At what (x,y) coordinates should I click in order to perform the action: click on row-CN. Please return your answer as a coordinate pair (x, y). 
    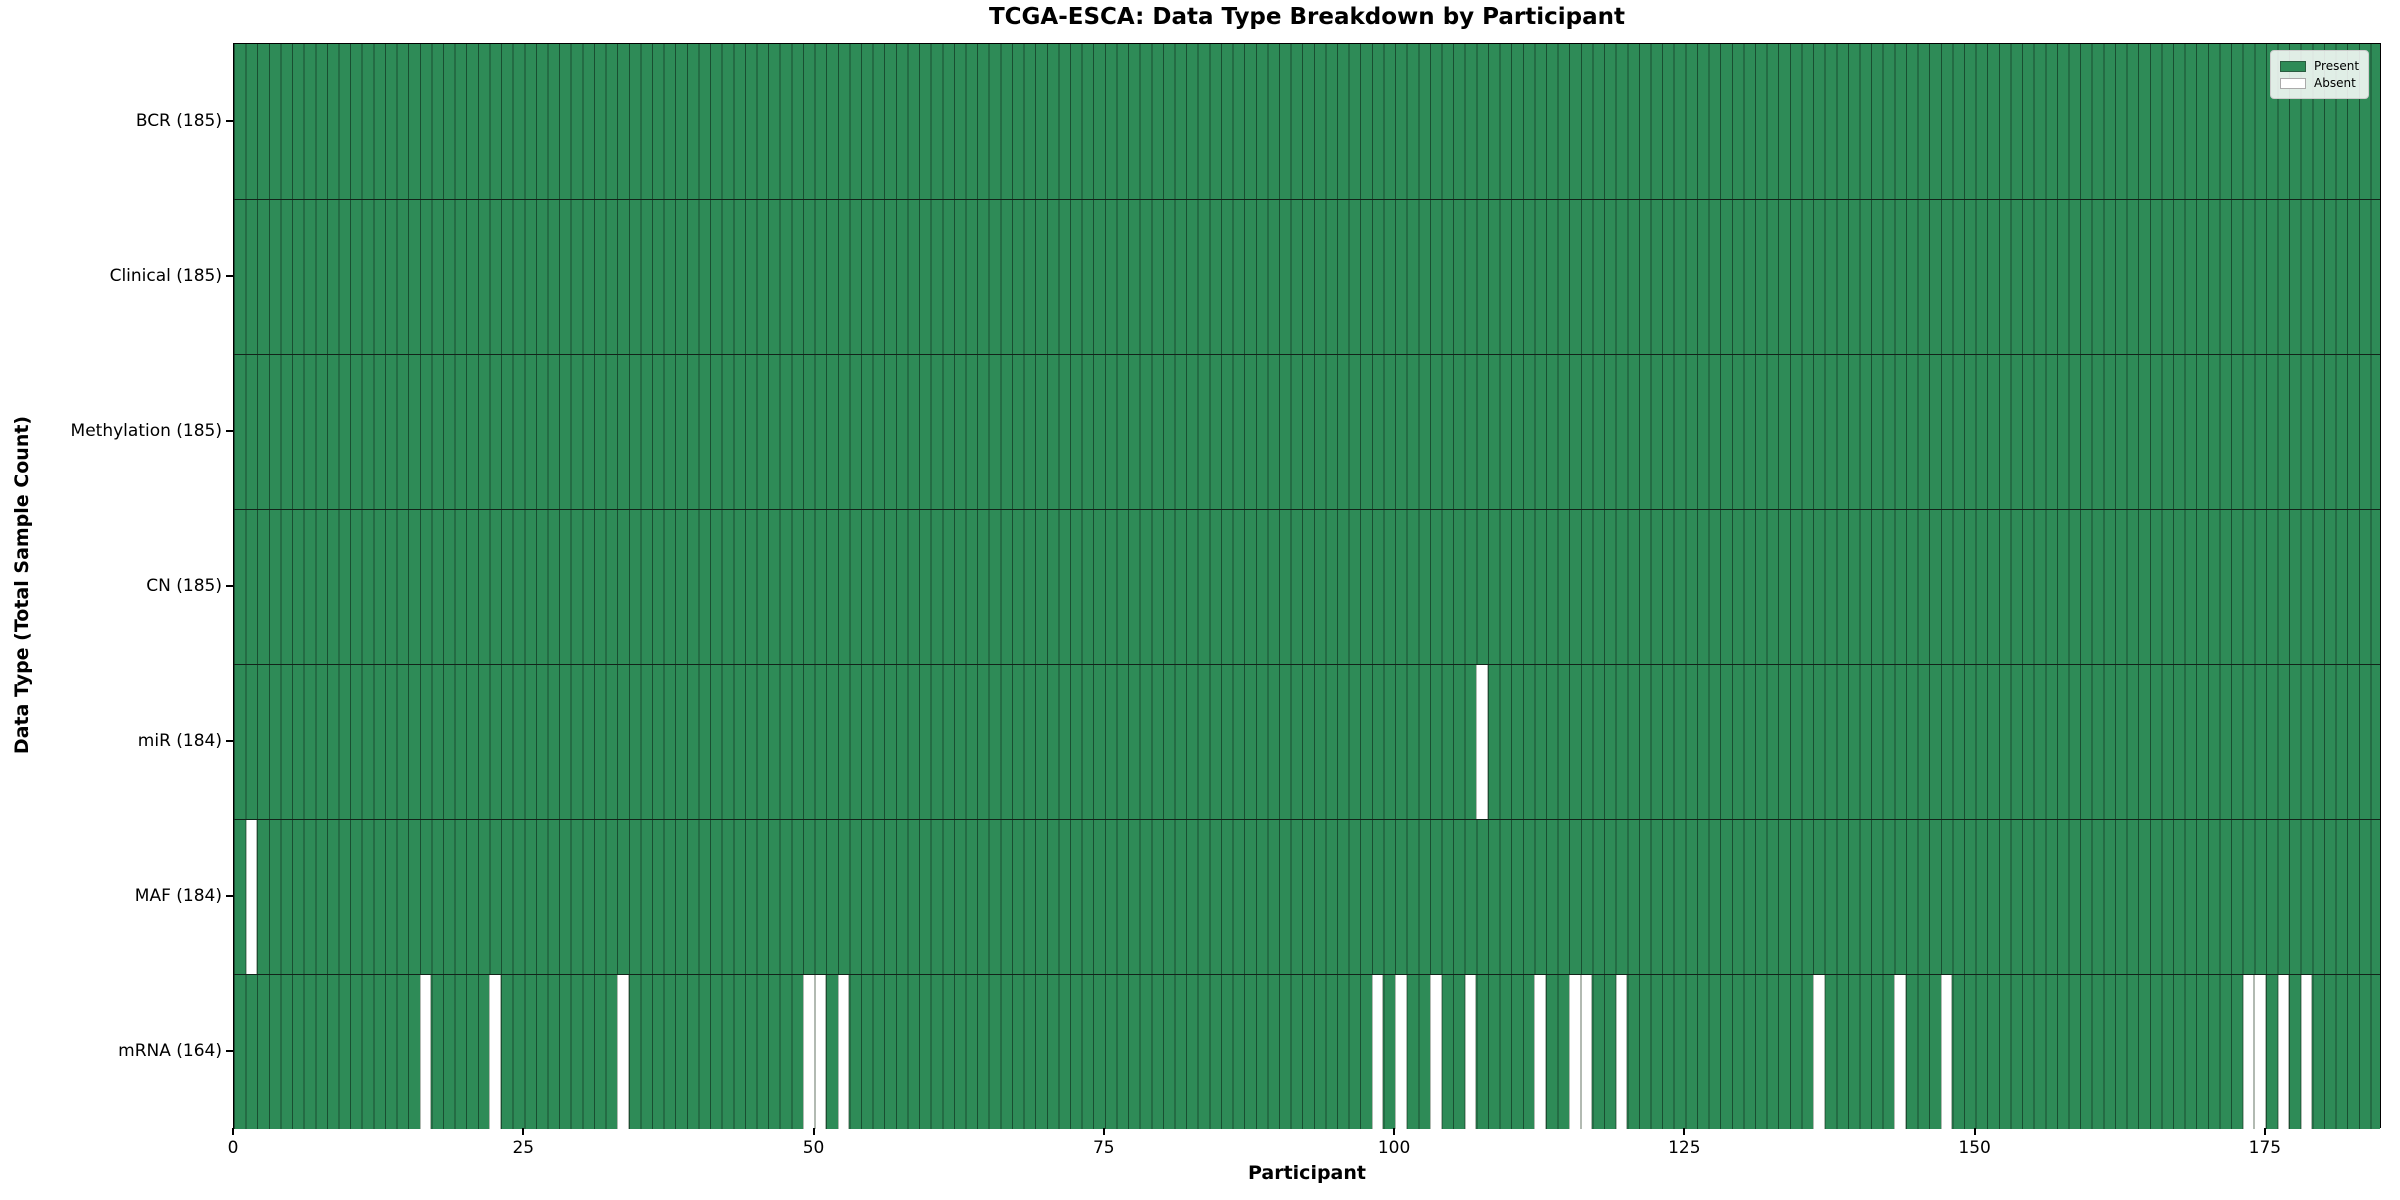
    Looking at the image, I should click on (1307, 586).